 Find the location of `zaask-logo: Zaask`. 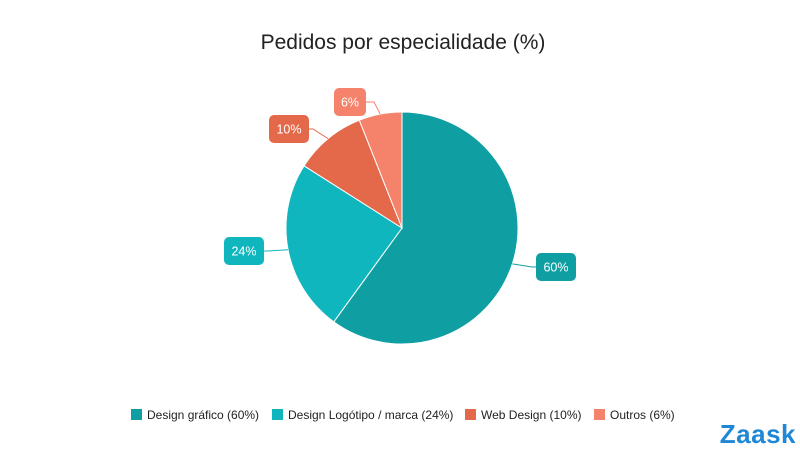

zaask-logo: Zaask is located at coordinates (757, 434).